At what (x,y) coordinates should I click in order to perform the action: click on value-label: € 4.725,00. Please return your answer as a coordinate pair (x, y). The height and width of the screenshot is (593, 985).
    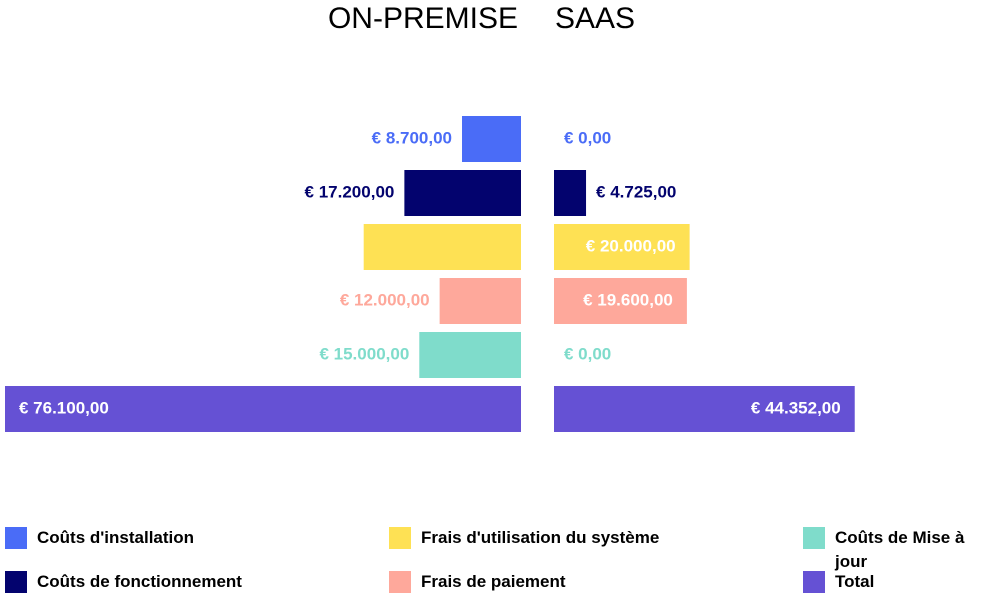
    Looking at the image, I should click on (636, 191).